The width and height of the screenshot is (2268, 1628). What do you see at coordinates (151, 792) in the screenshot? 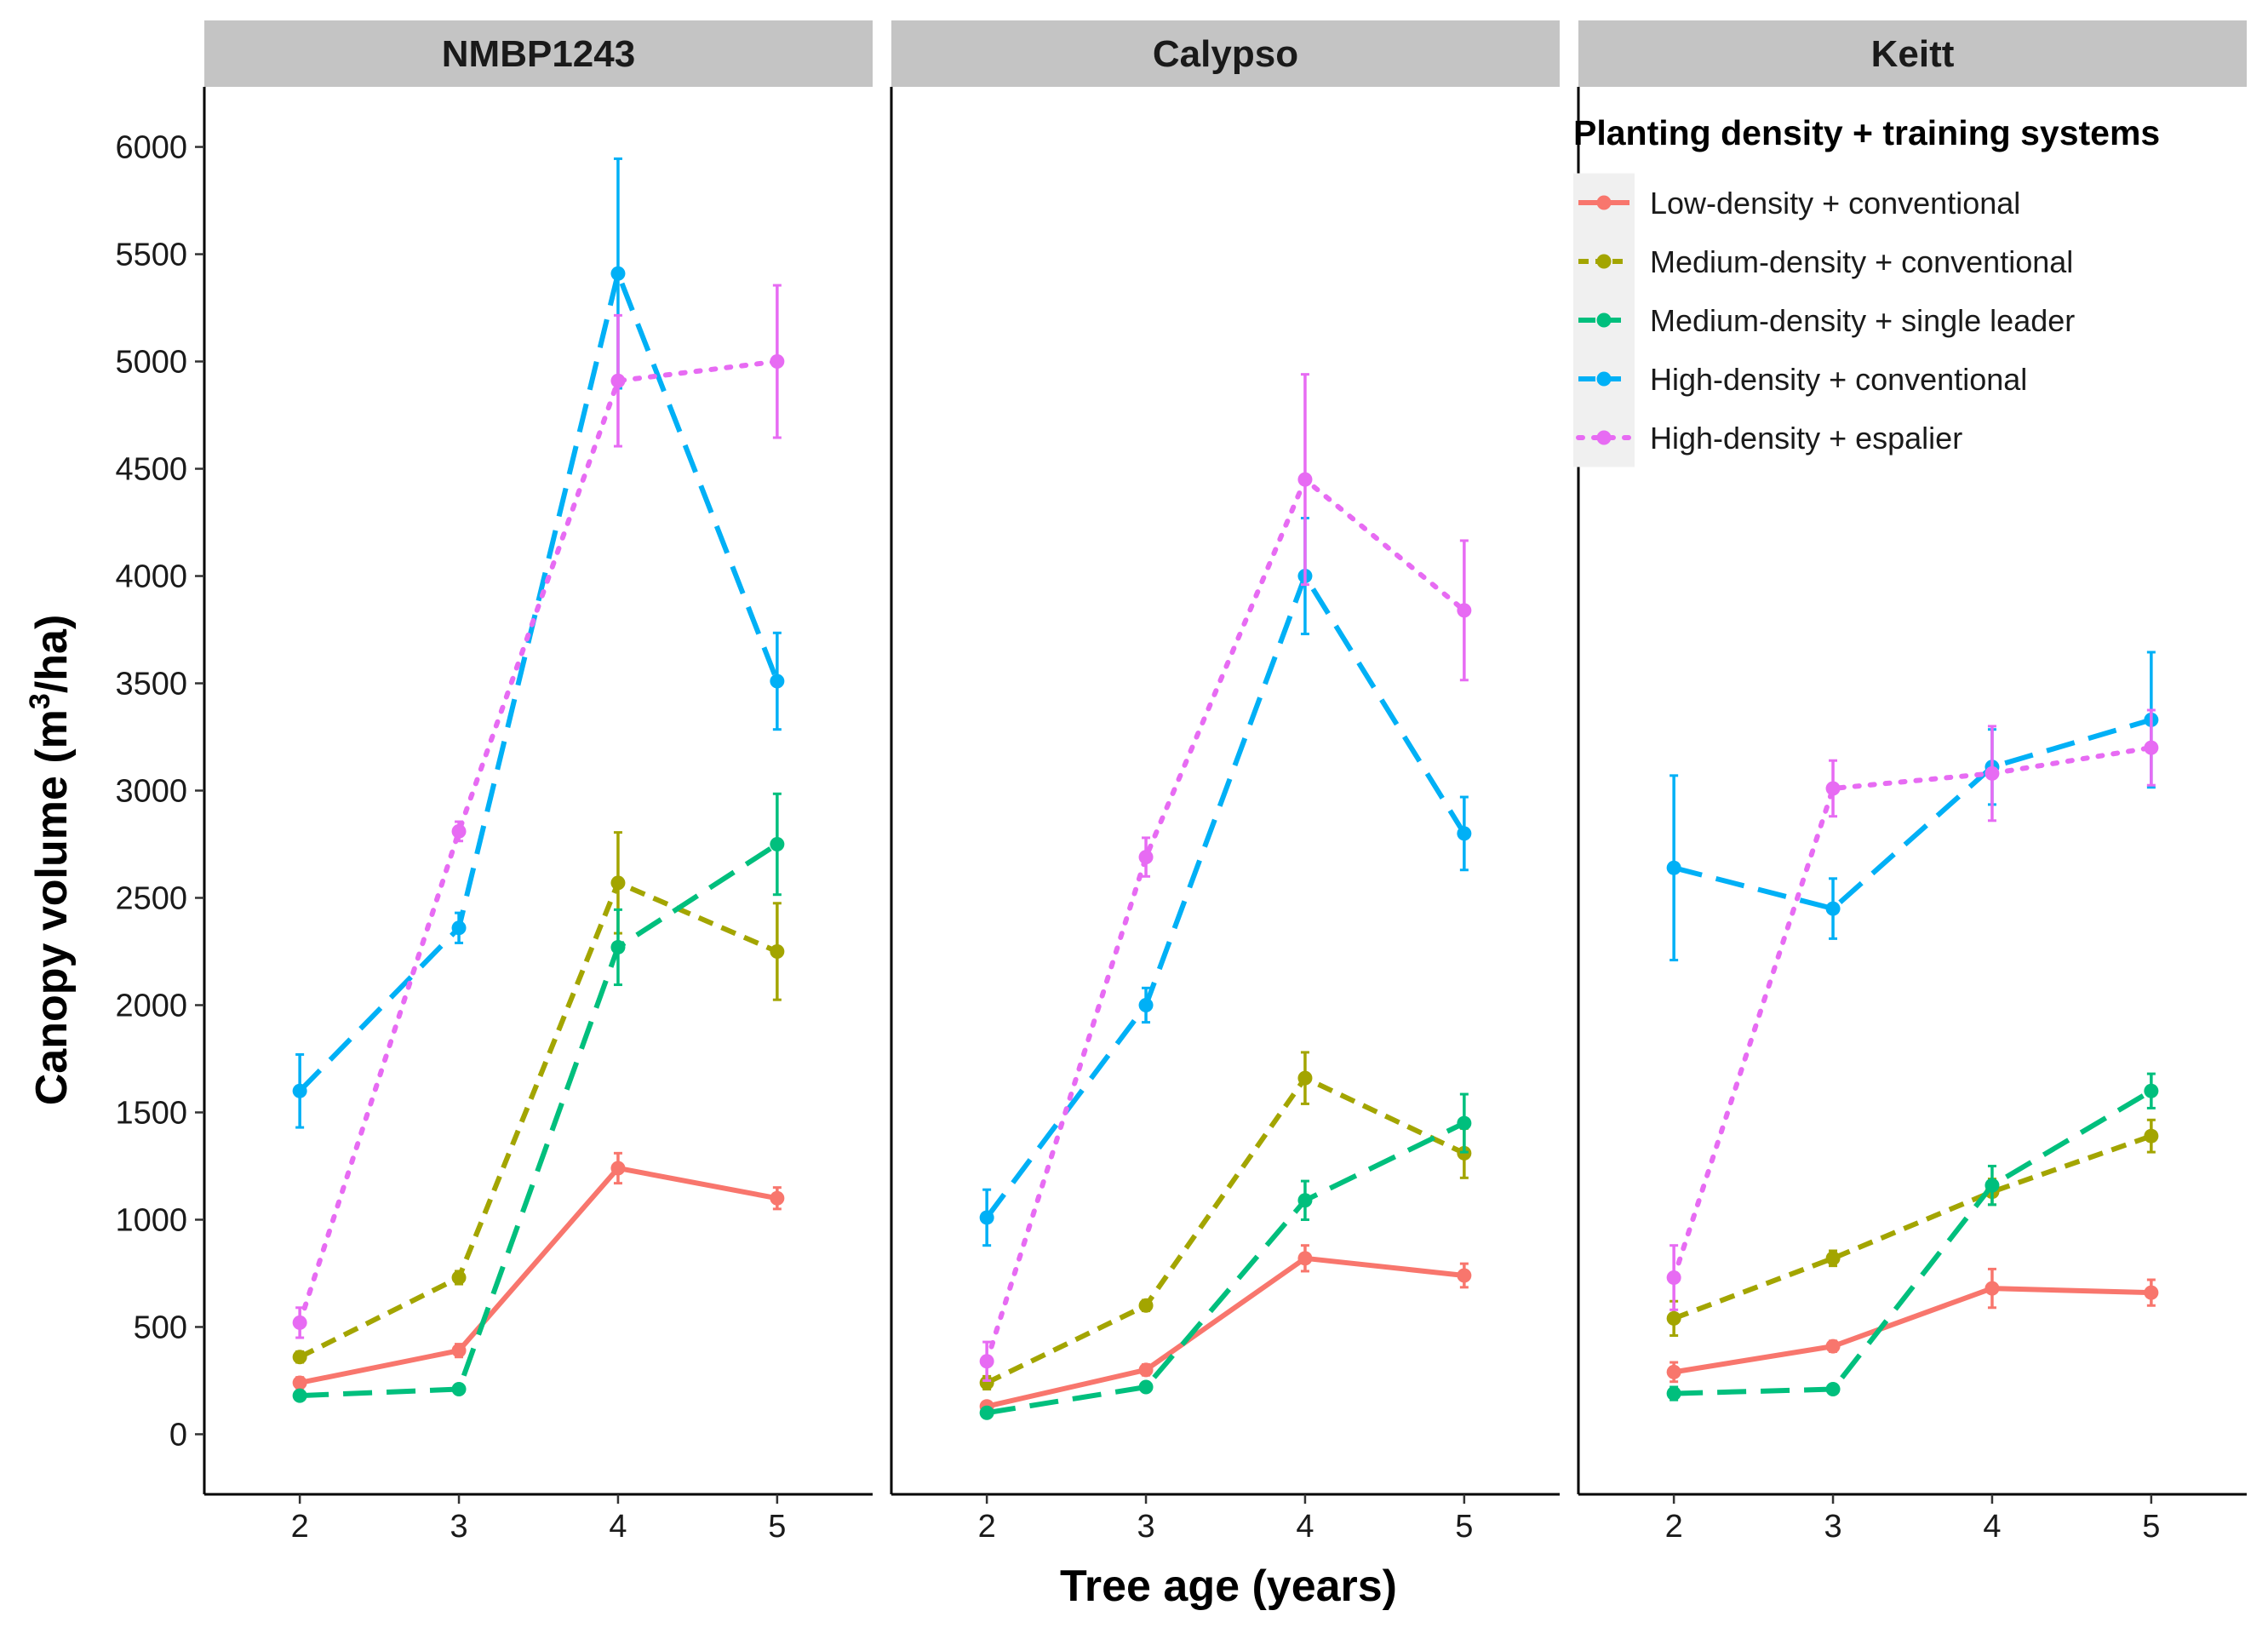
I see `y-tick-label: 3000` at bounding box center [151, 792].